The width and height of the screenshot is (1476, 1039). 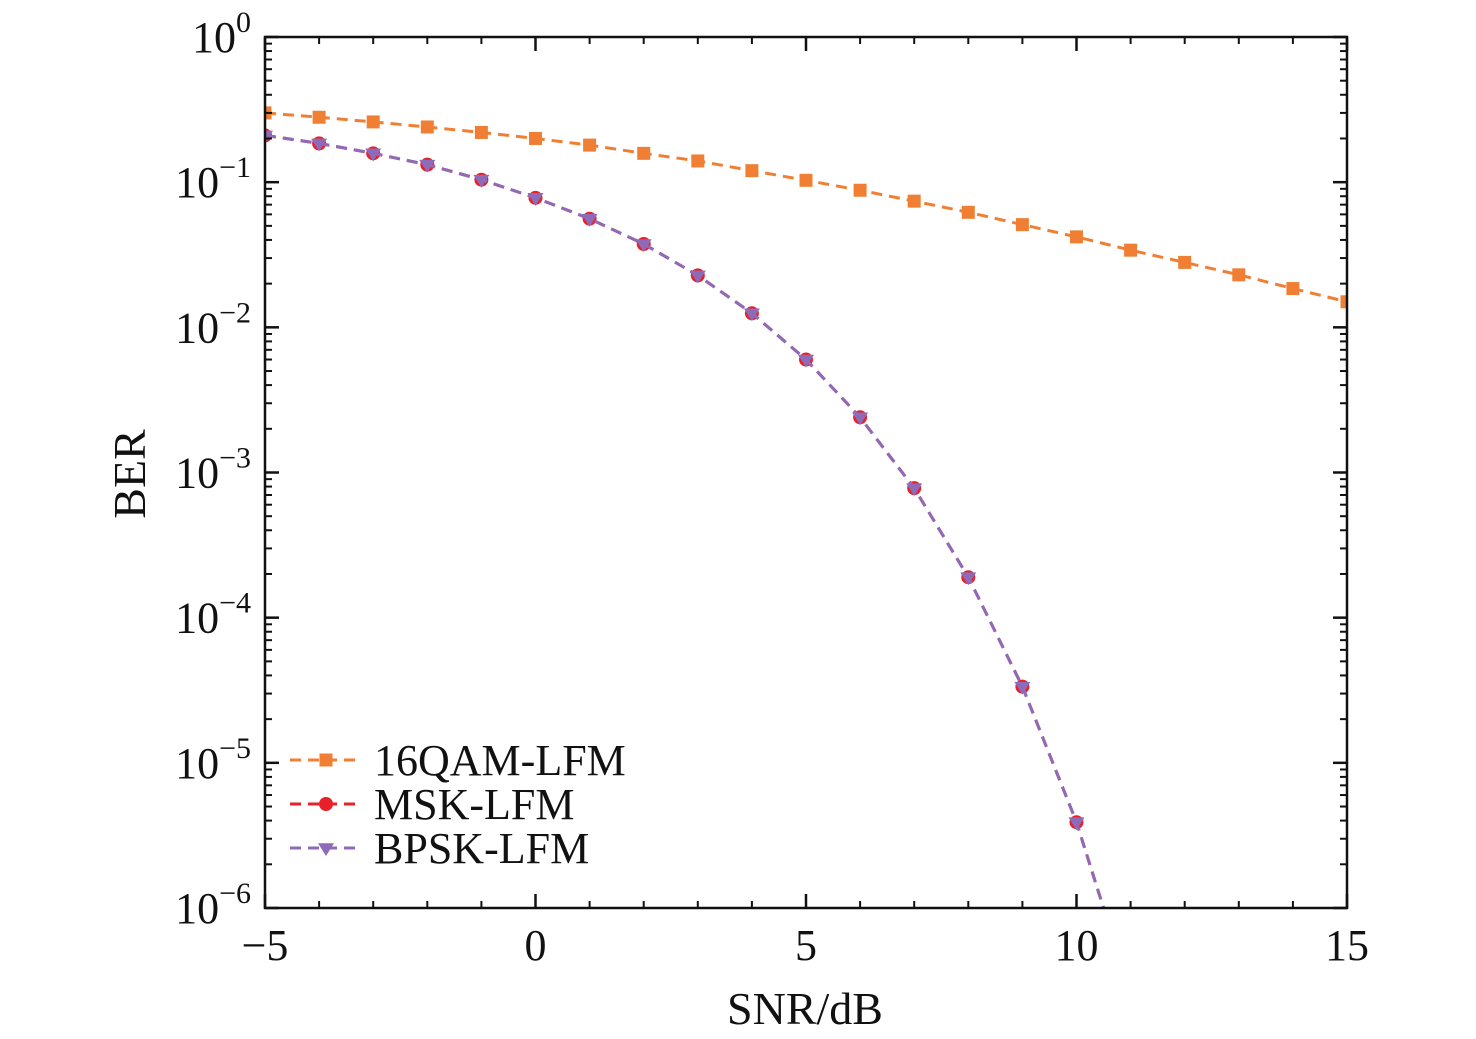 I want to click on legend-item: BPSK-LFM, so click(x=439, y=848).